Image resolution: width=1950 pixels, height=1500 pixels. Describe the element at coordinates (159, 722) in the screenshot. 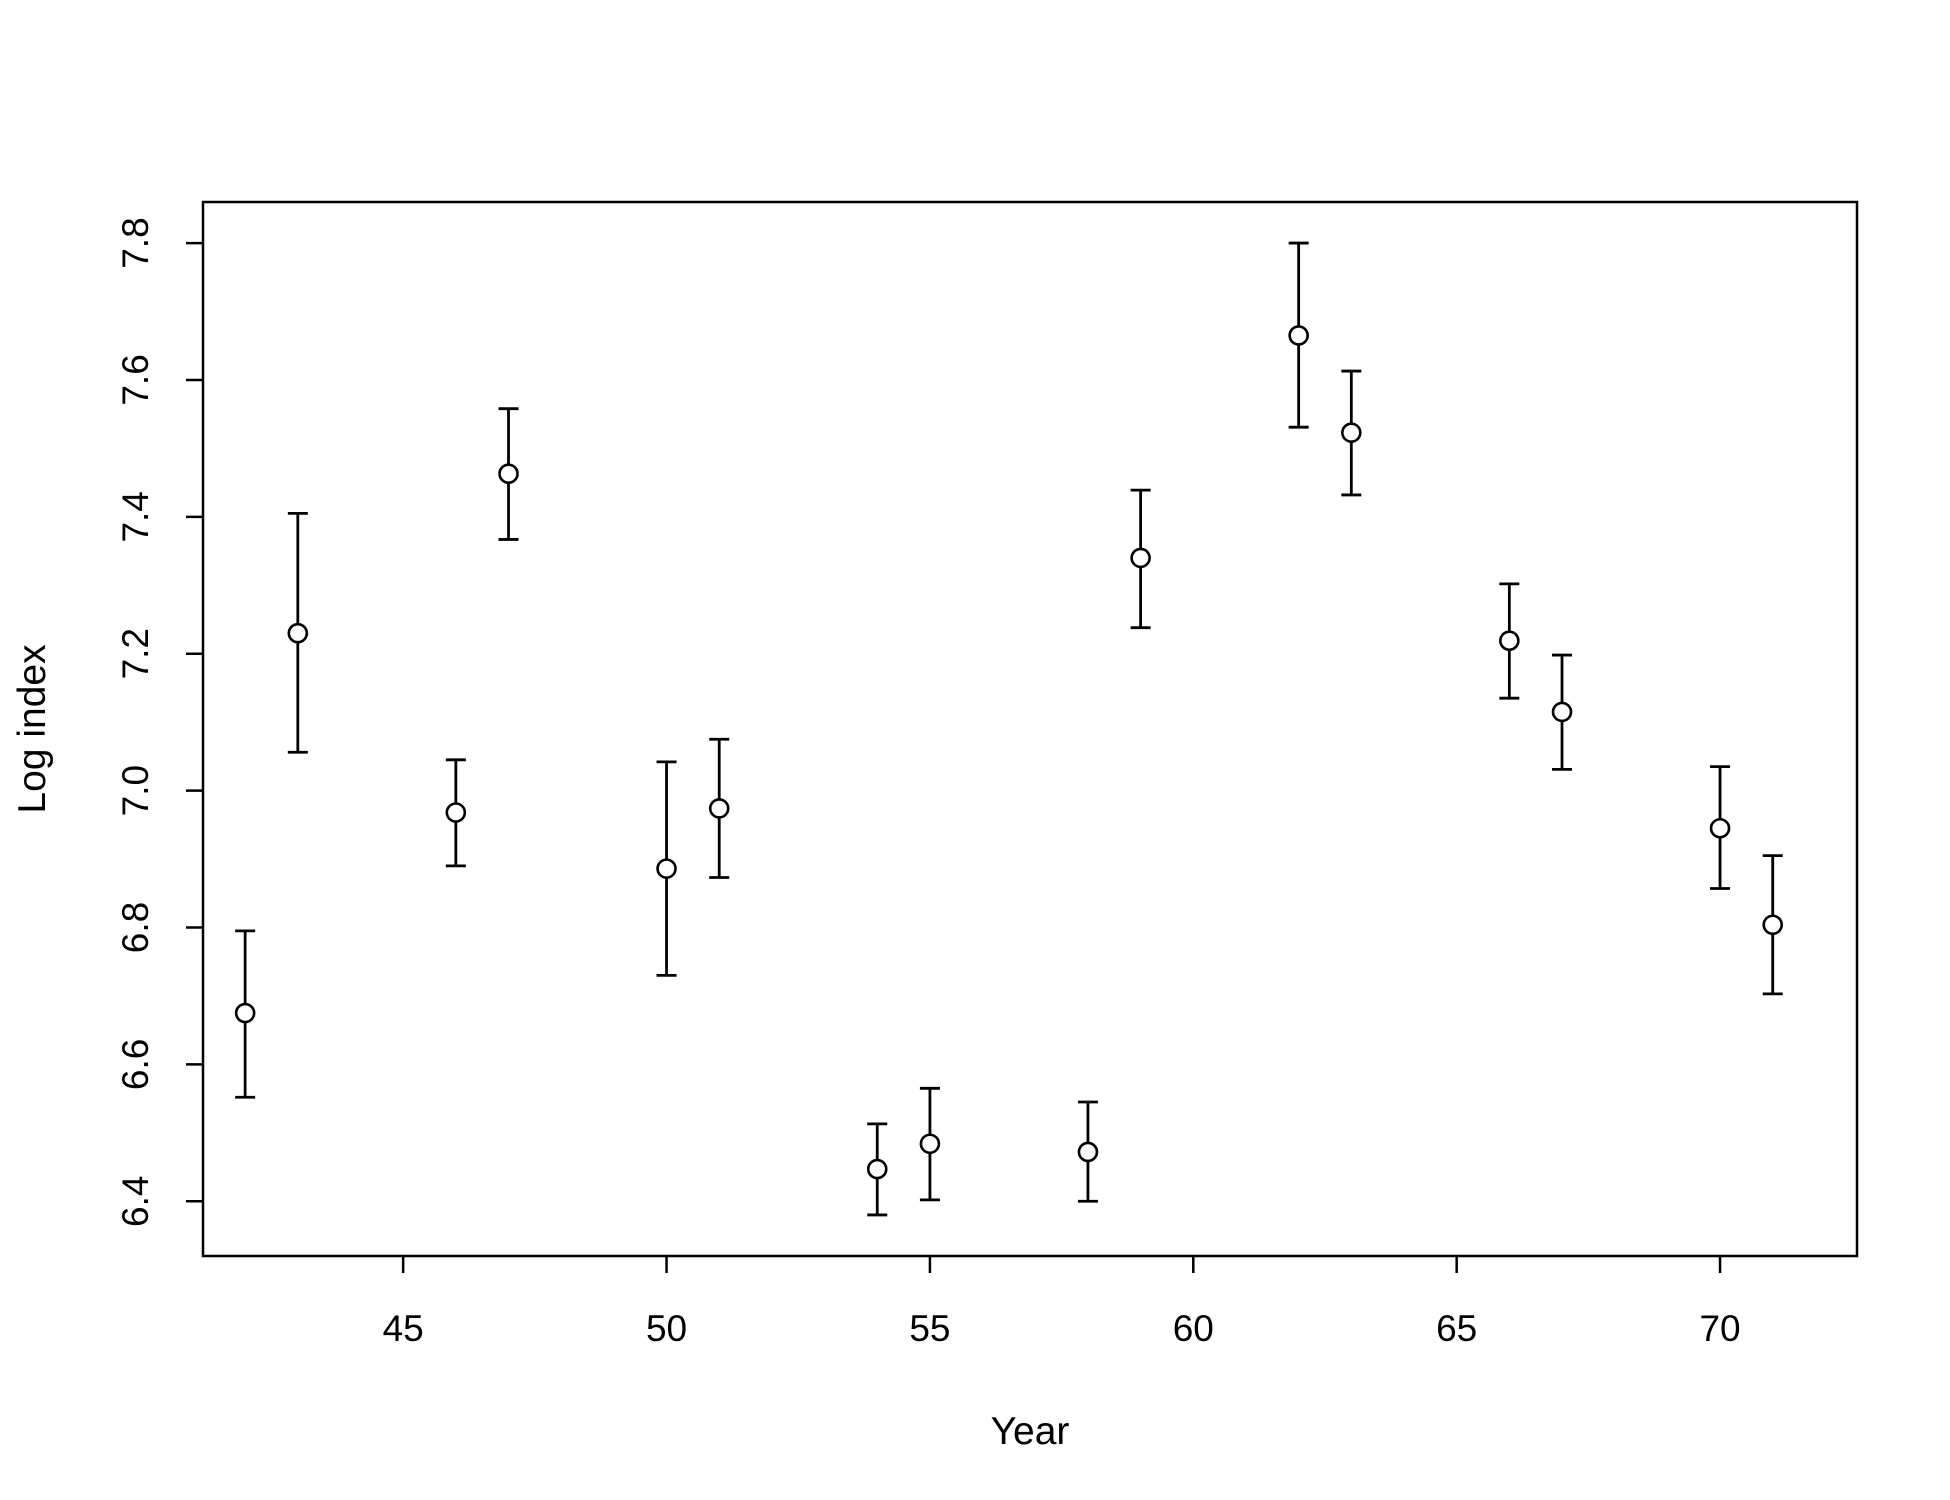

I see `y-axis: 6.4 6.6 6.8 7.0 7.2 7.4 7.6 7.8` at that location.